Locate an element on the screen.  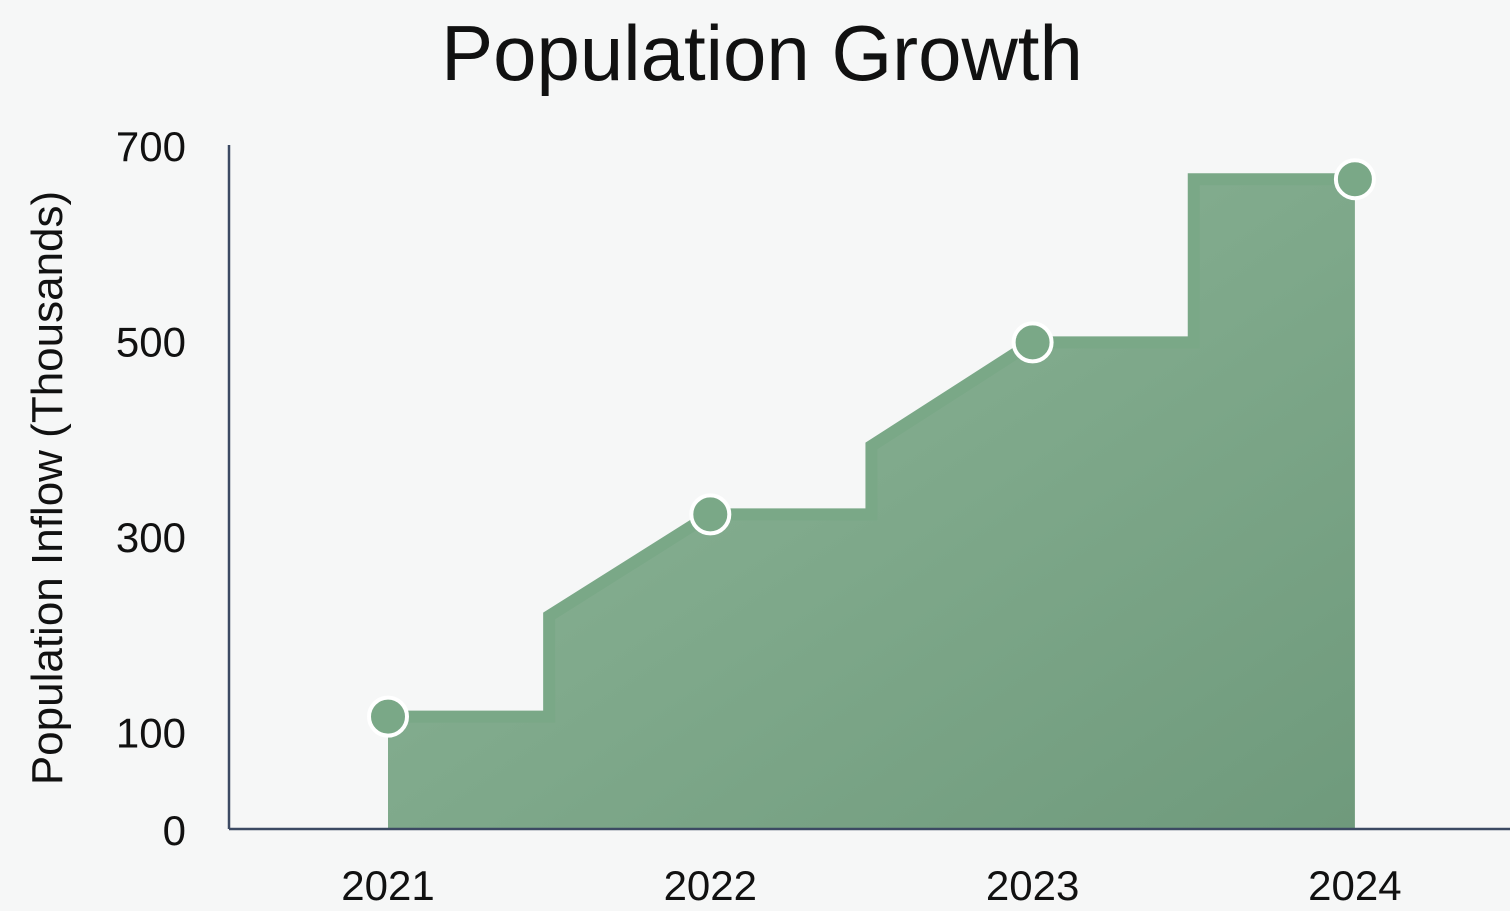
x-tick-label-2022: 2022 is located at coordinates (710, 885).